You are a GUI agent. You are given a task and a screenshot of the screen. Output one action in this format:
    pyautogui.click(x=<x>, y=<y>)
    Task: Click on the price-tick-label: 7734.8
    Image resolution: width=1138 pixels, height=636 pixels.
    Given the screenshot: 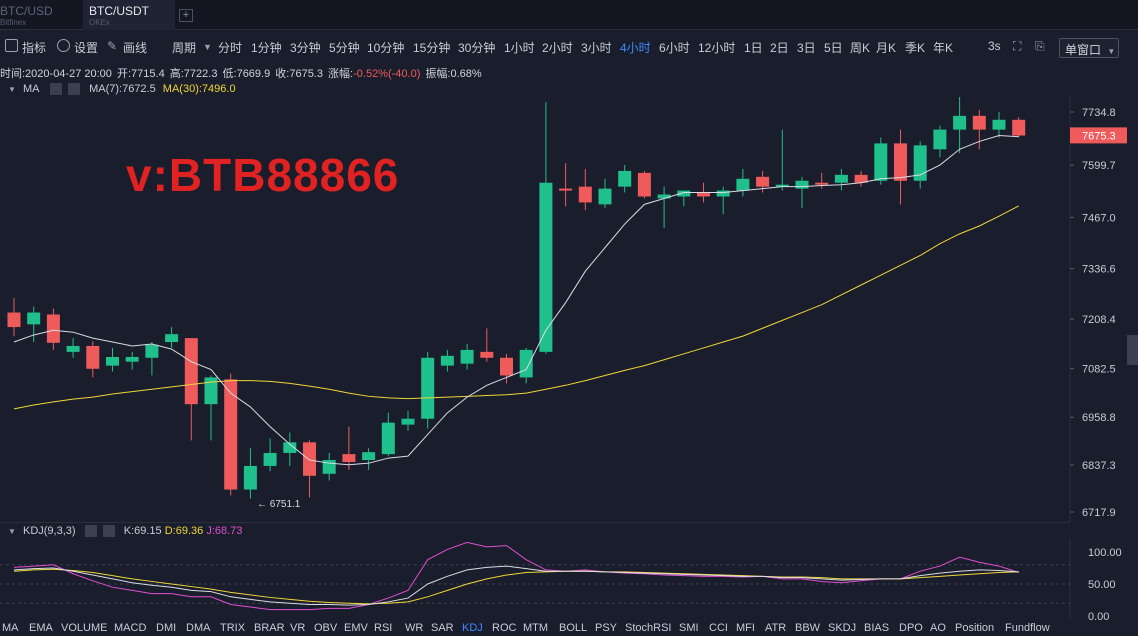 What is the action you would take?
    pyautogui.click(x=1099, y=113)
    